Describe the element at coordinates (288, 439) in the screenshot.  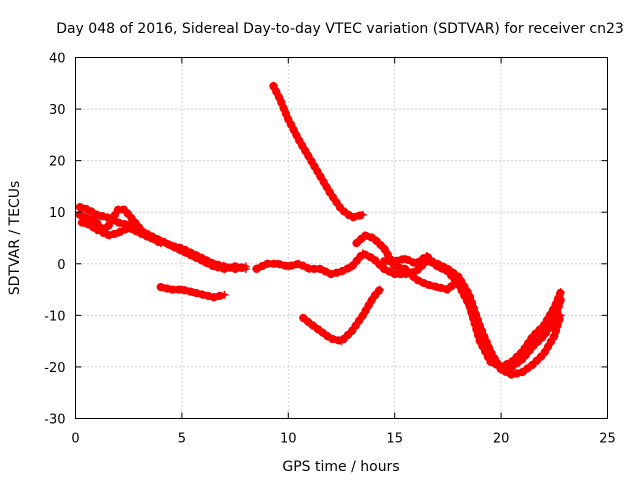
I see `x-tick-label: 10` at that location.